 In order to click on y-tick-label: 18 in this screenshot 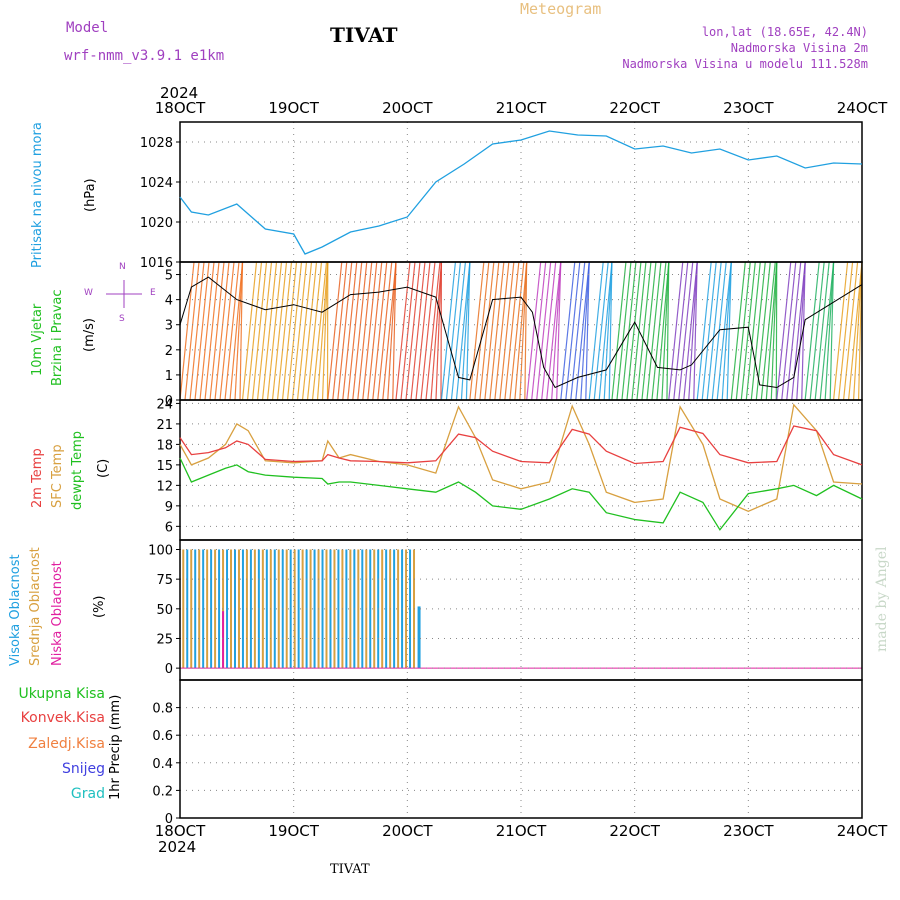, I will do `click(164, 445)`.